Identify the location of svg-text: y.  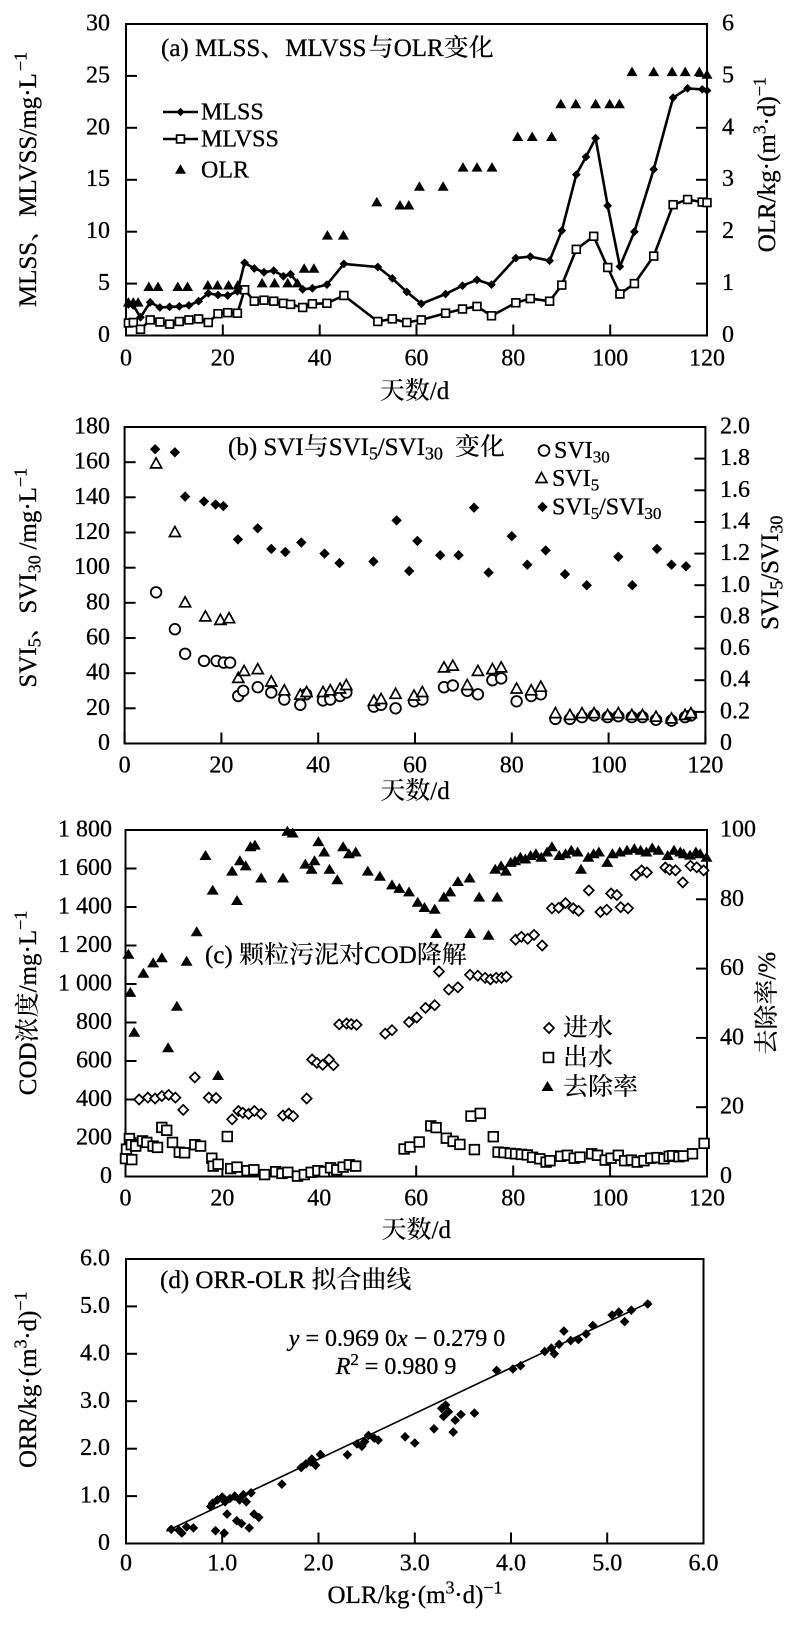
(293, 1339).